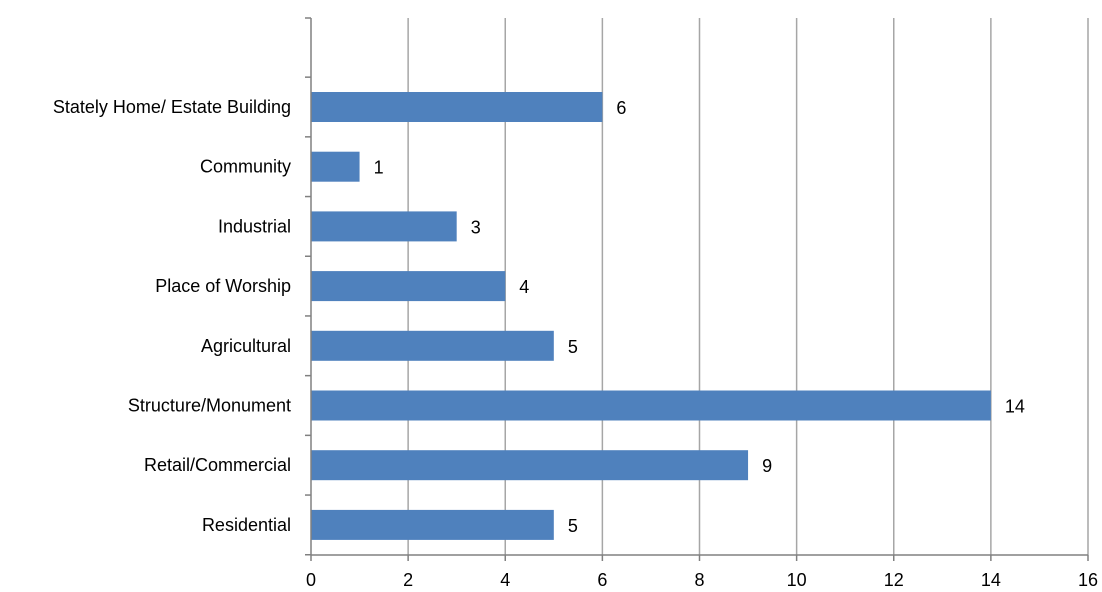 Image resolution: width=1102 pixels, height=592 pixels. I want to click on category-label: Community, so click(245, 167).